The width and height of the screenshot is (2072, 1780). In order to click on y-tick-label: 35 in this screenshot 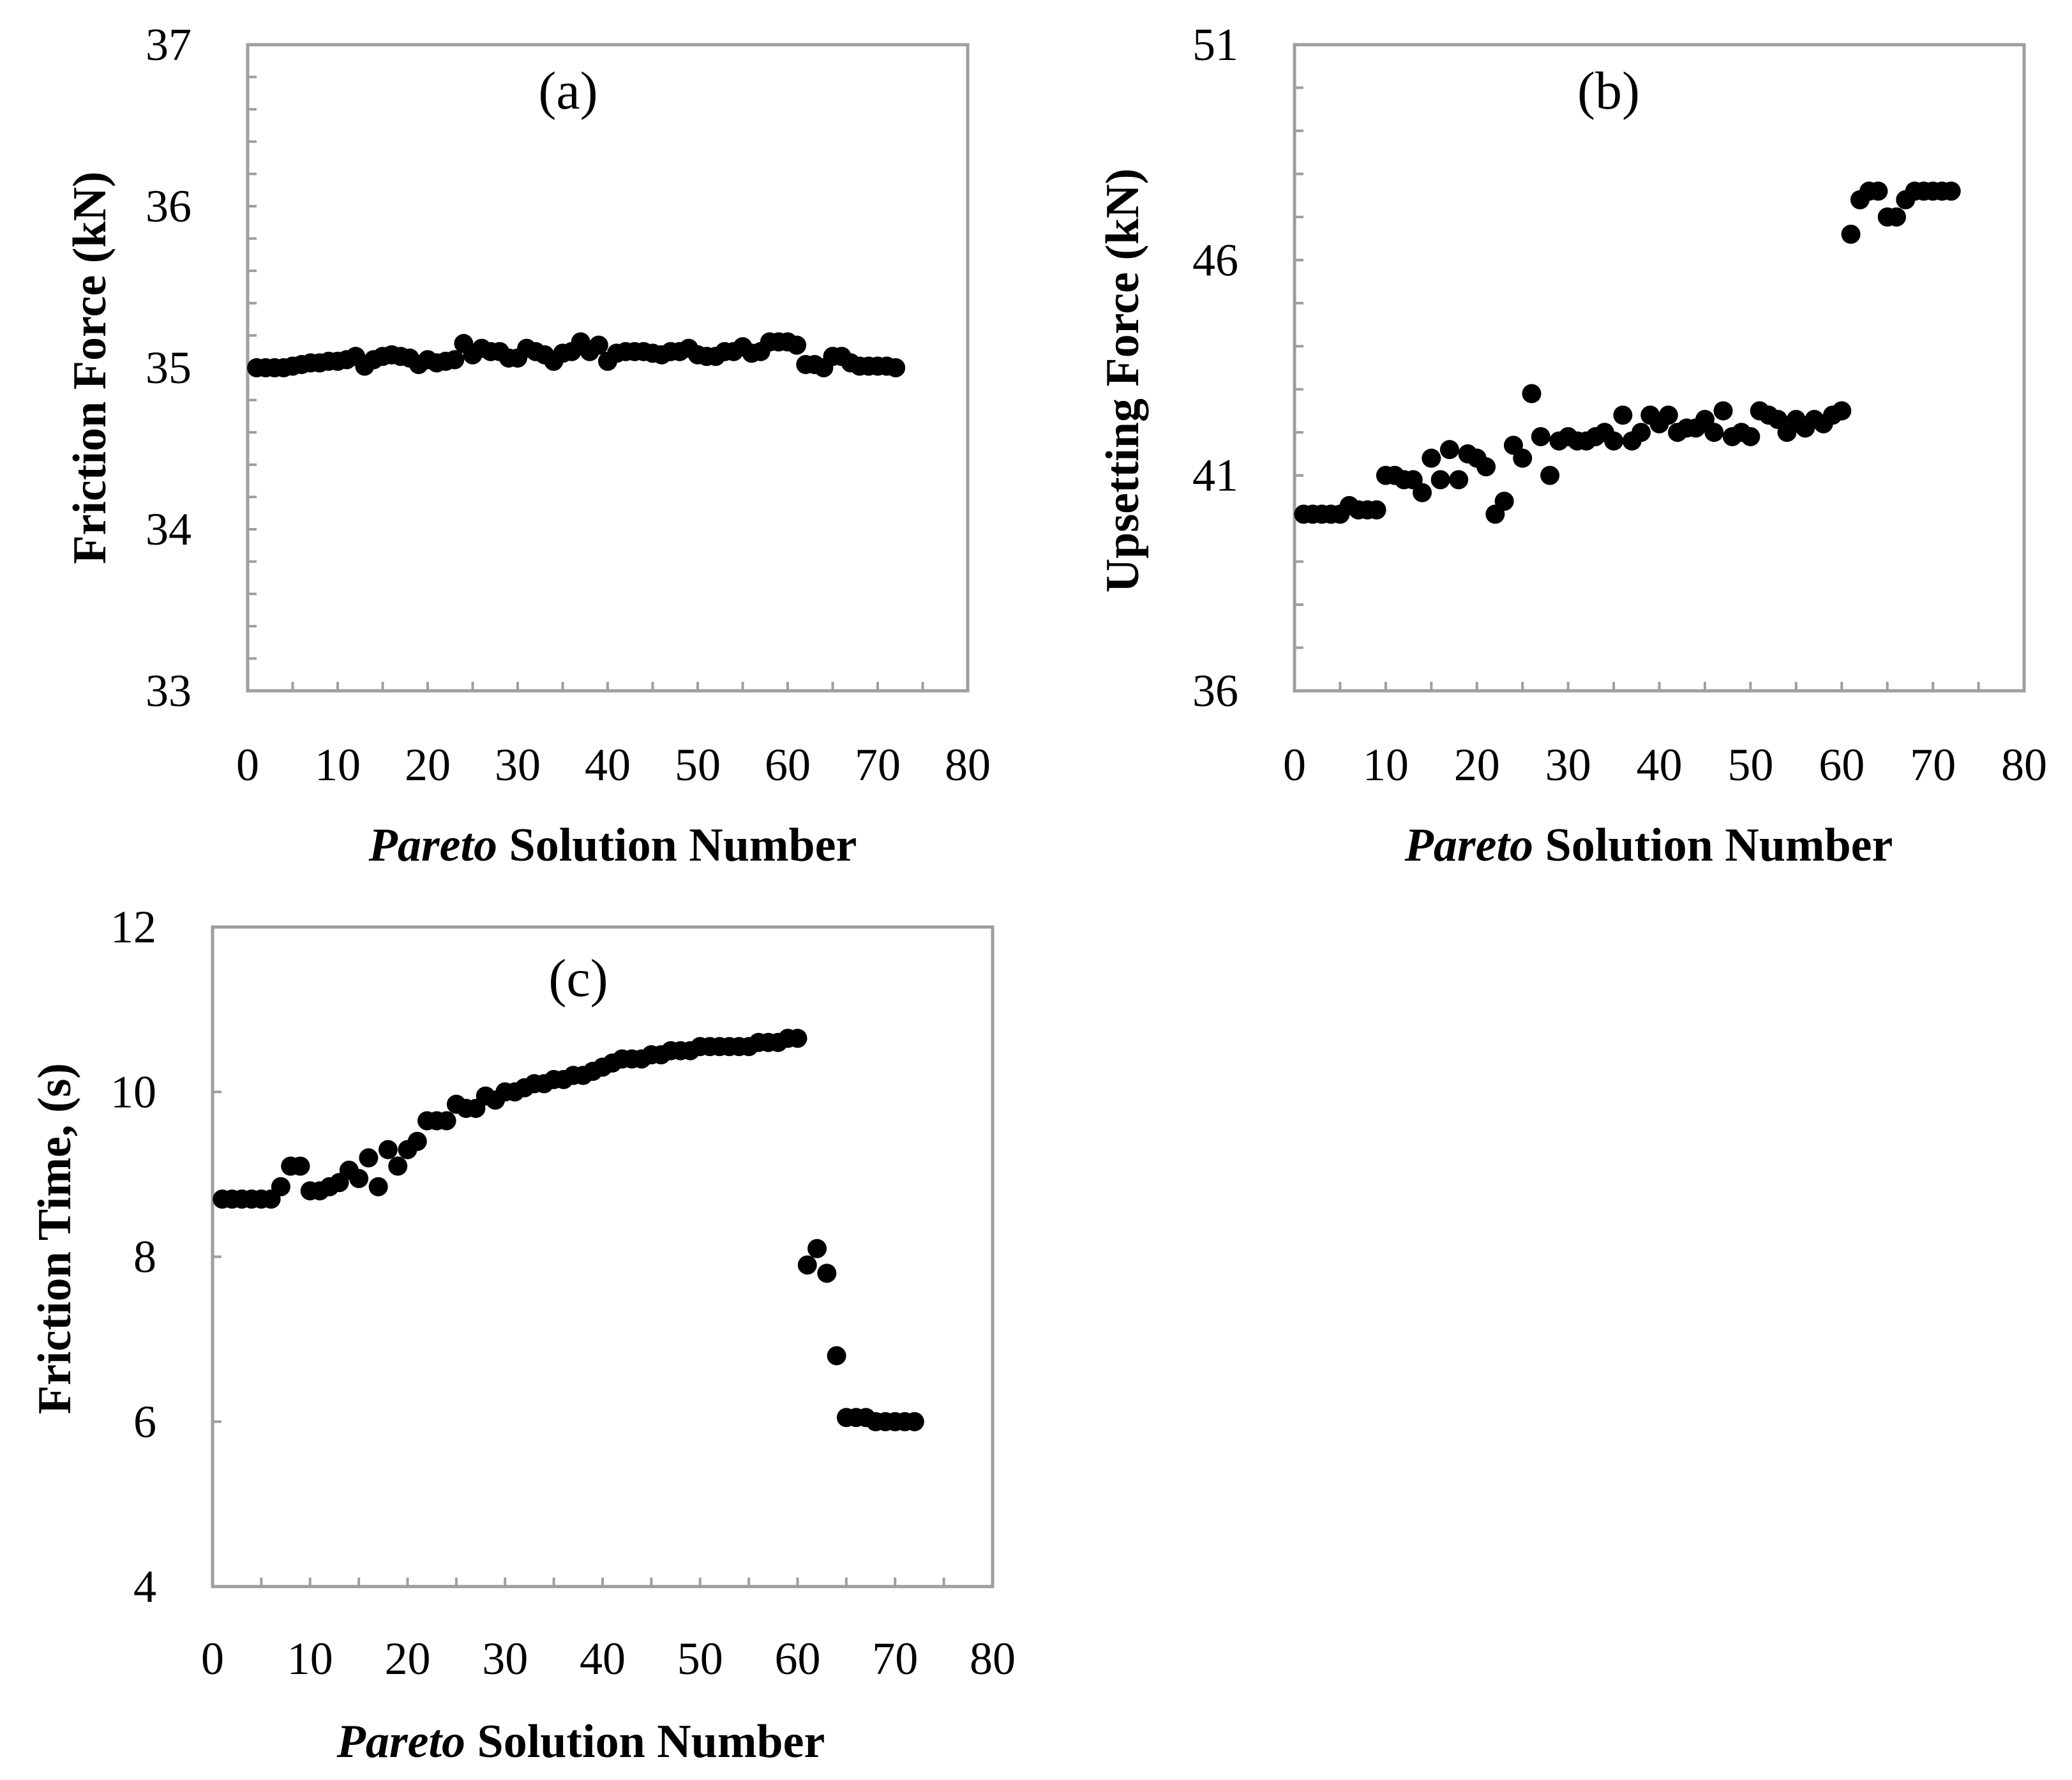, I will do `click(168, 367)`.